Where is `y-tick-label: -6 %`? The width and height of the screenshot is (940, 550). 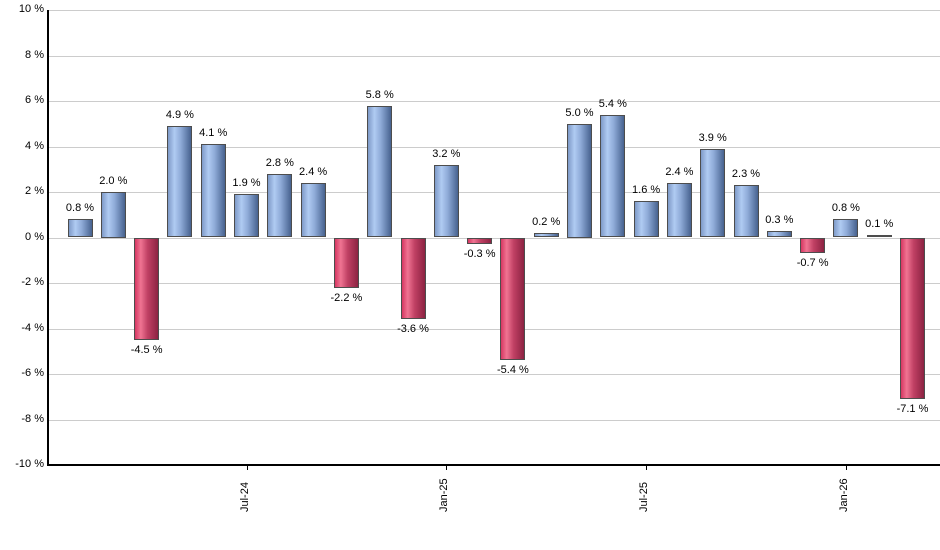 y-tick-label: -6 % is located at coordinates (32, 373).